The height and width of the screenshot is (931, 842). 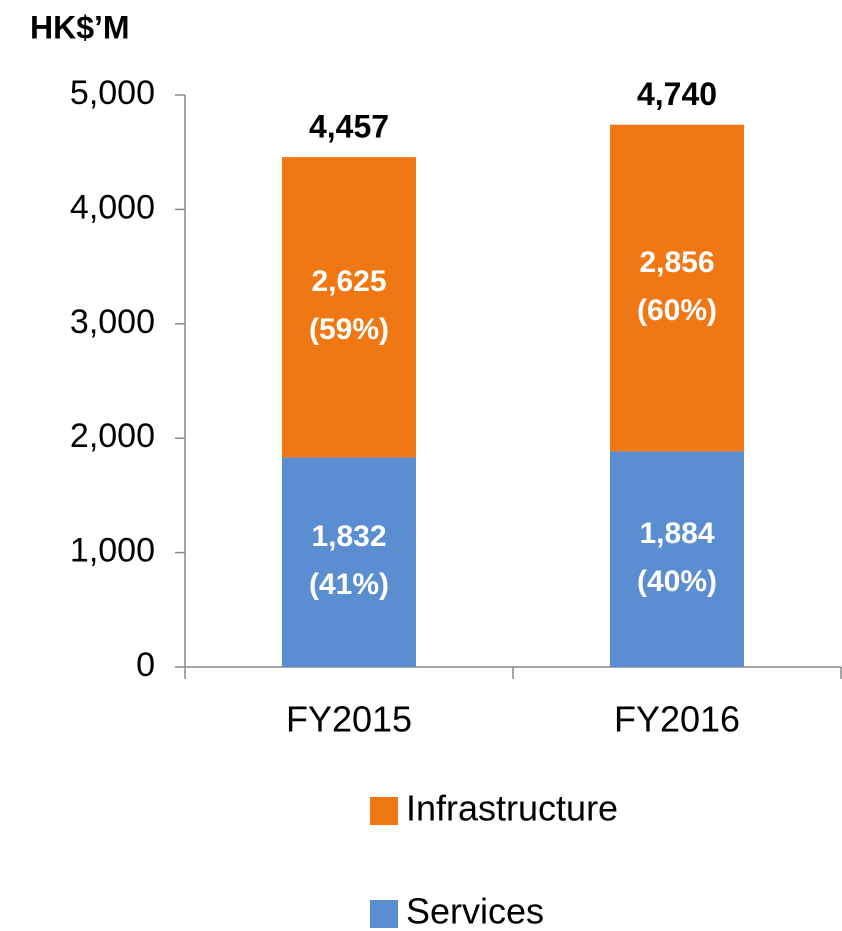 I want to click on data-label: 2,856, so click(x=676, y=262).